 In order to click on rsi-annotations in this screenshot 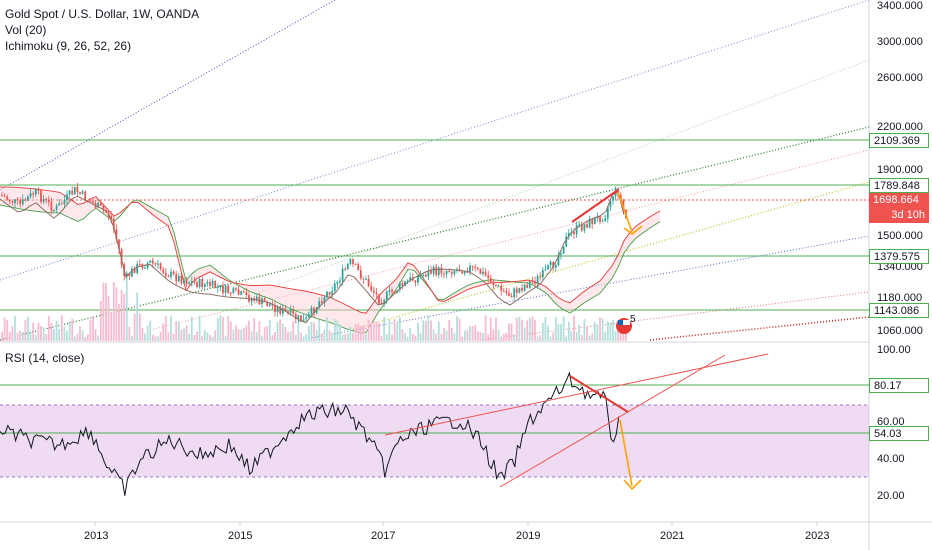, I will do `click(576, 422)`.